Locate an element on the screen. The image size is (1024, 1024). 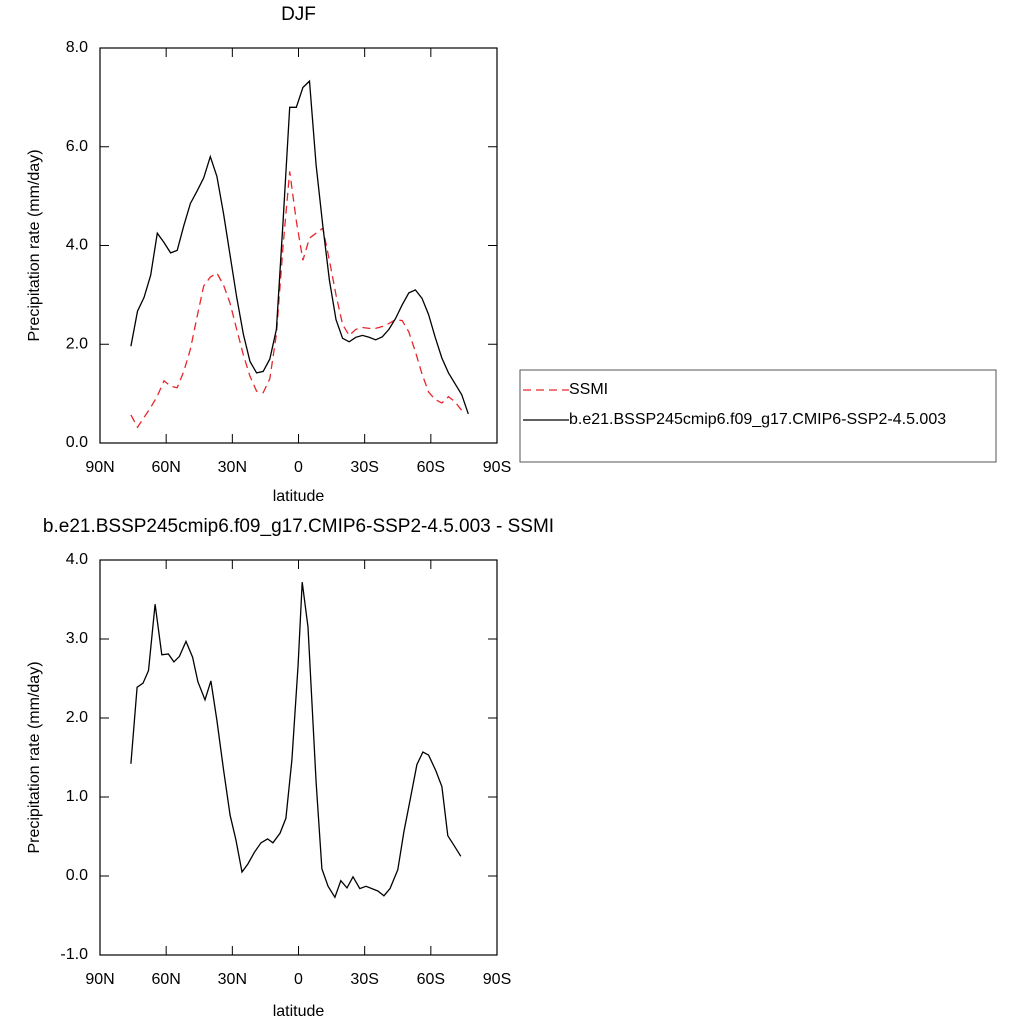
chart-title: DJF is located at coordinates (298, 14).